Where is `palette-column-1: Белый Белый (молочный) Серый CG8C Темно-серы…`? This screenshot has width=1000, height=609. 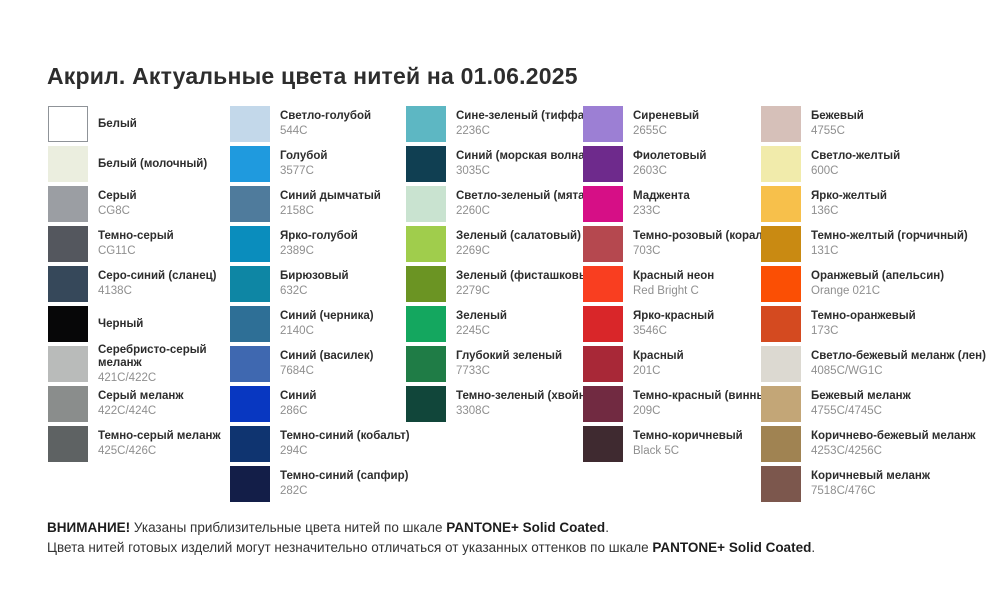 palette-column-1: Белый Белый (молочный) Серый CG8C Темно-серы… is located at coordinates (135, 286).